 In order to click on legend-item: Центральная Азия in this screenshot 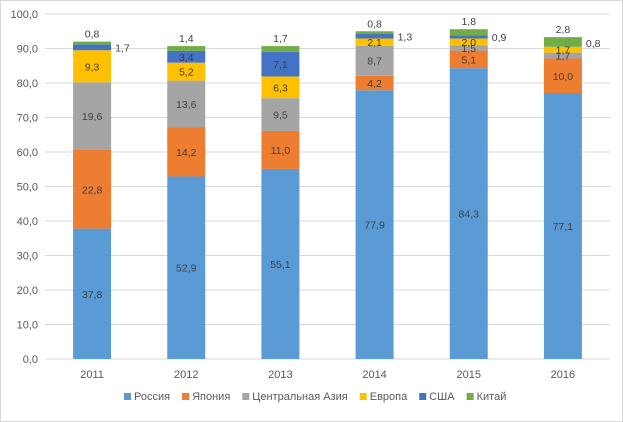, I will do `click(295, 397)`.